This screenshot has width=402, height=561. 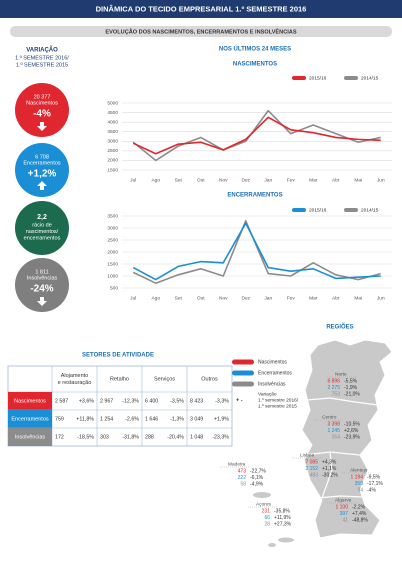 What do you see at coordinates (41, 272) in the screenshot?
I see `kpi-value: 1 811` at bounding box center [41, 272].